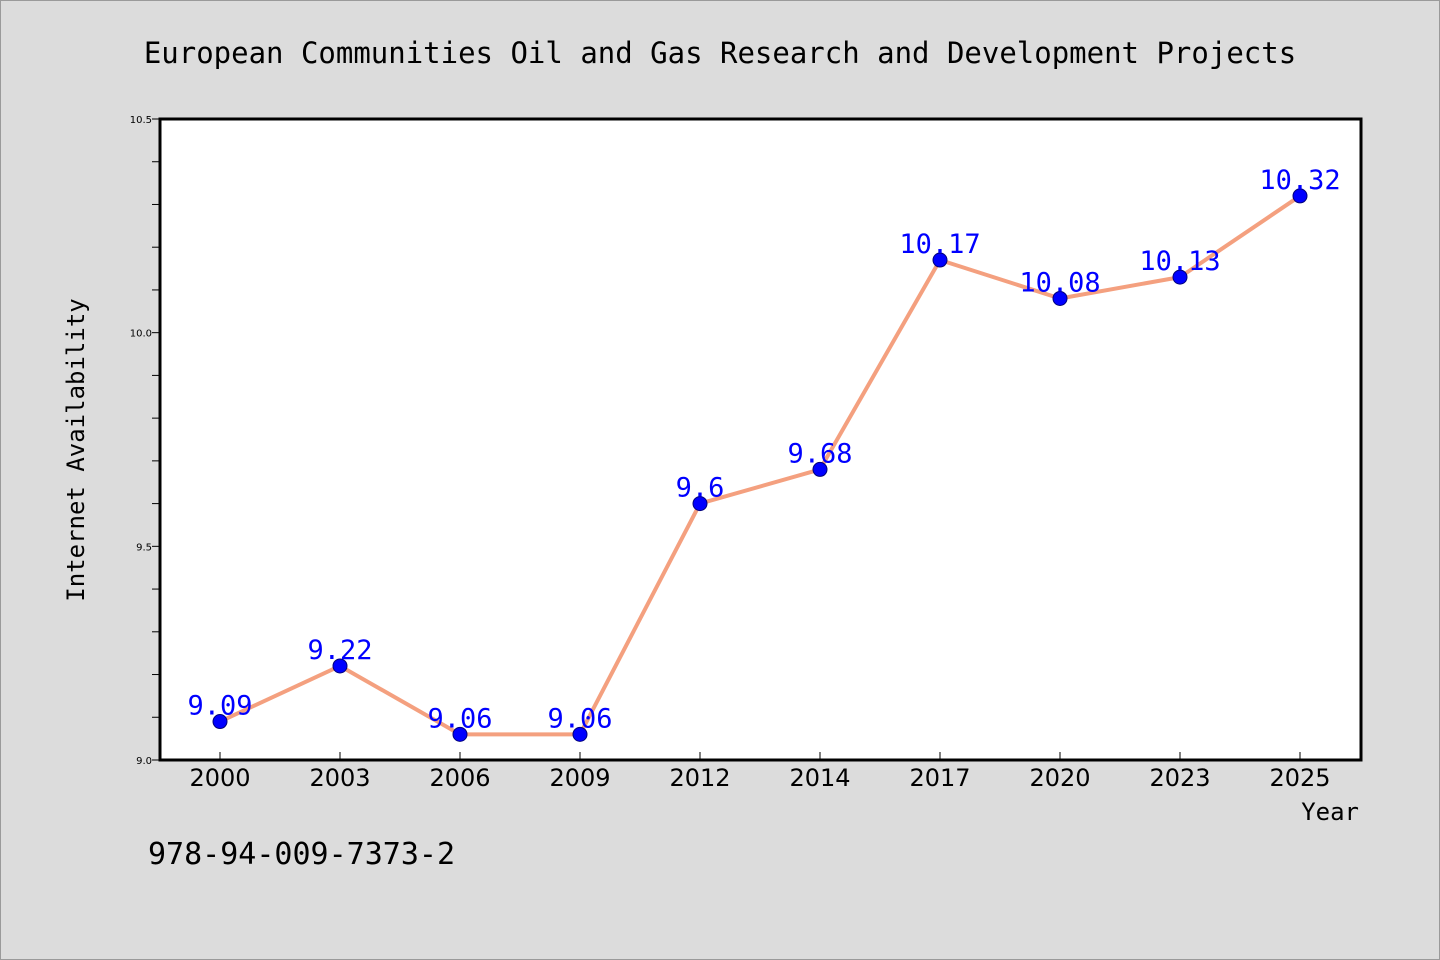 Image resolution: width=1440 pixels, height=960 pixels. I want to click on x-tick-label: 2025, so click(1299, 778).